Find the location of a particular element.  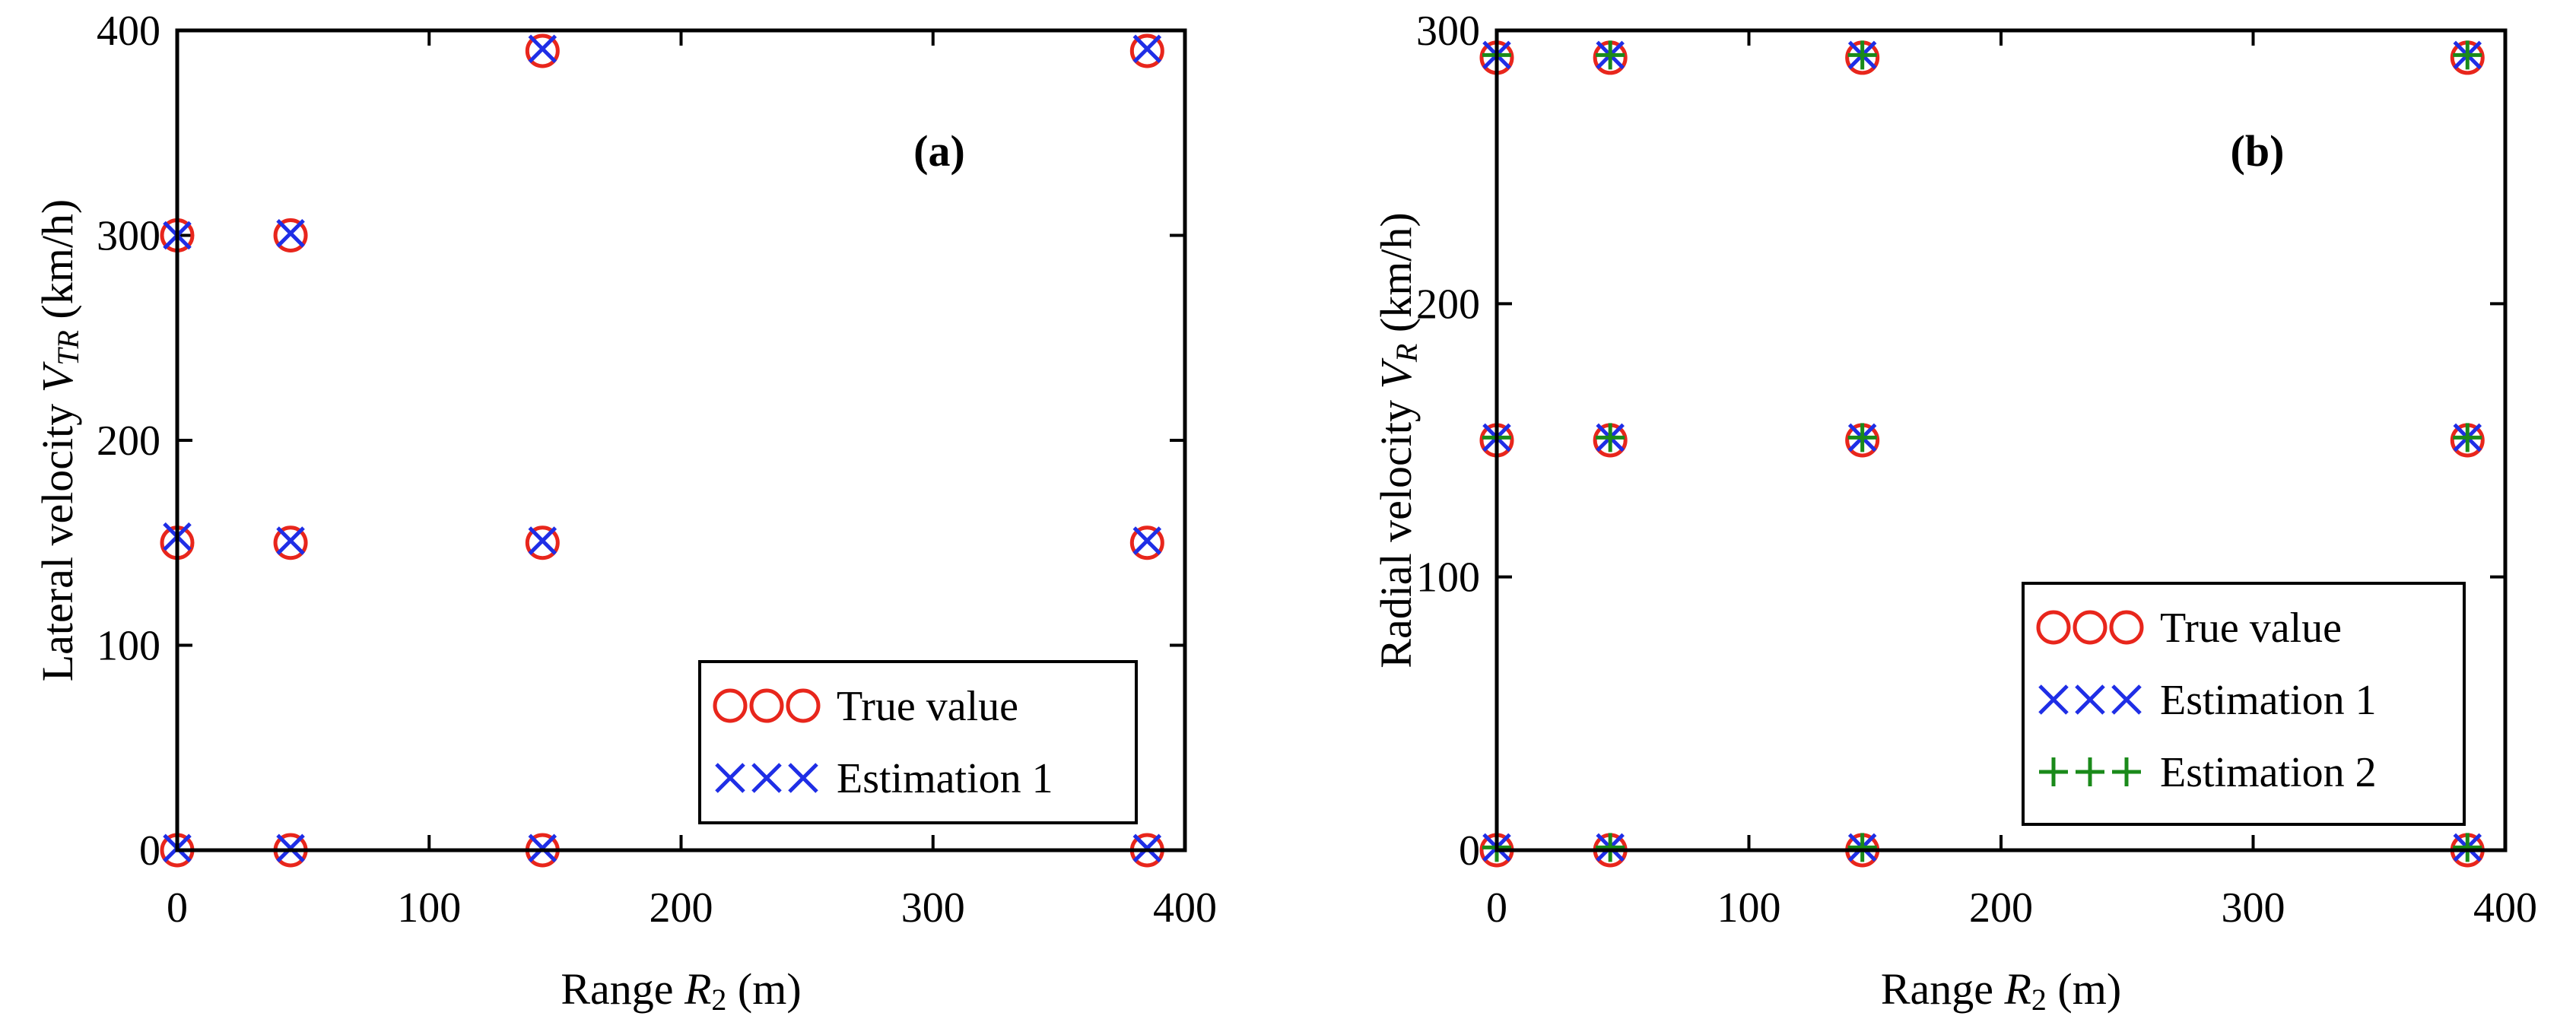

panel-label: (a) is located at coordinates (939, 151).